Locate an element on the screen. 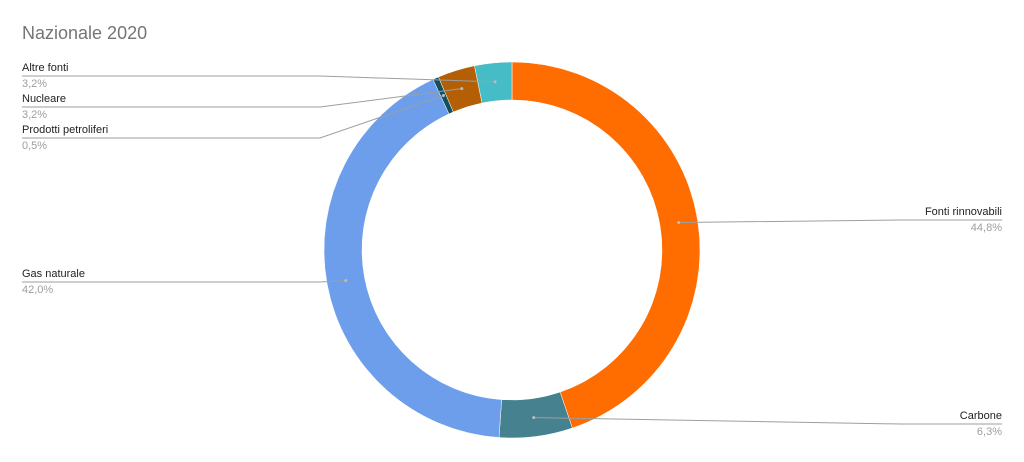  label-name: Gas naturale is located at coordinates (53, 274).